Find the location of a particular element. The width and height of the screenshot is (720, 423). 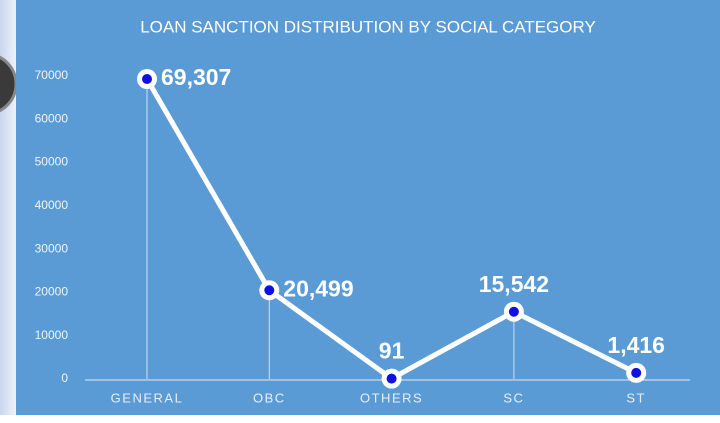

value-label: 1,416 is located at coordinates (636, 345).